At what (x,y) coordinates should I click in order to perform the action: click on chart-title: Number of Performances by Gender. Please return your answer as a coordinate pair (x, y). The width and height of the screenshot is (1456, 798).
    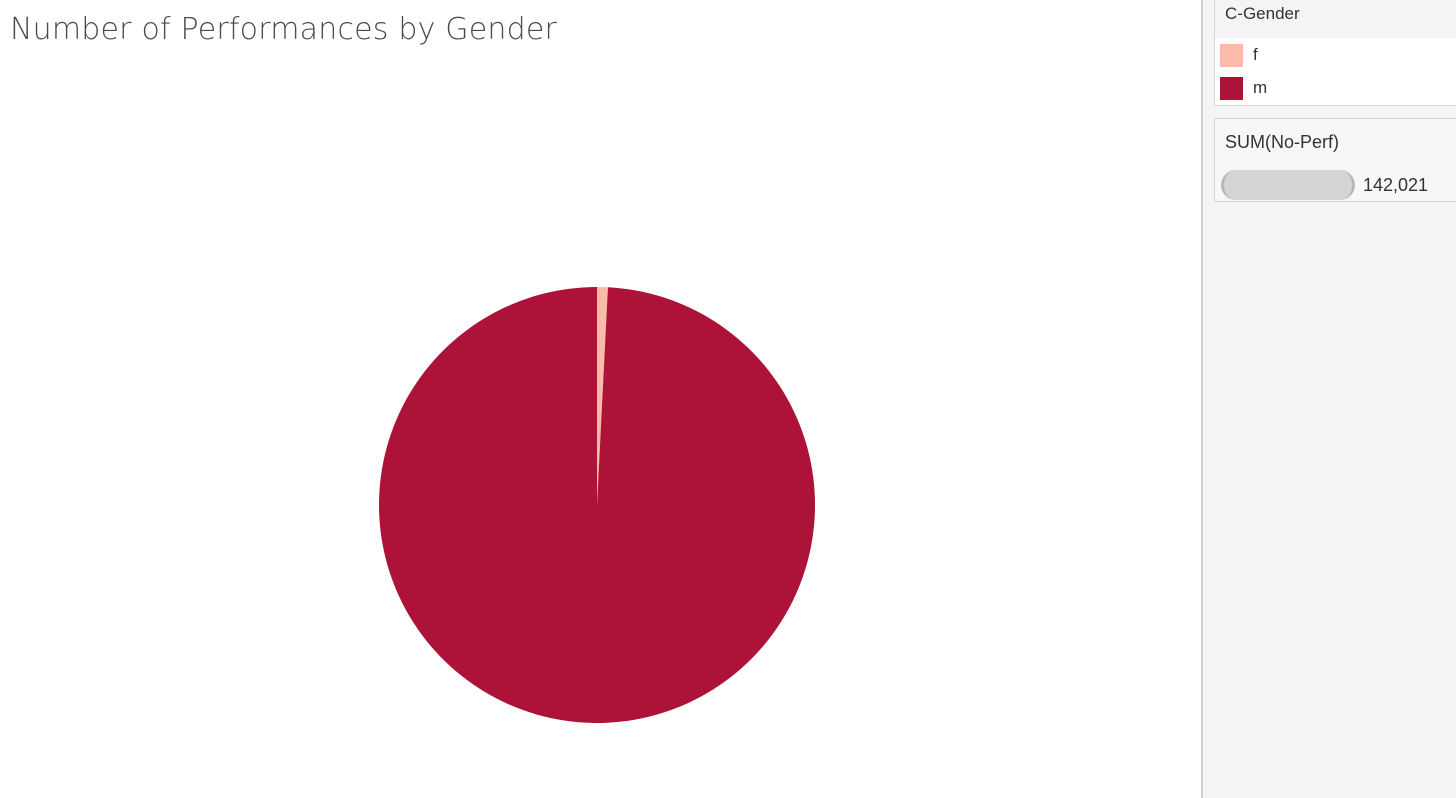
    Looking at the image, I should click on (284, 29).